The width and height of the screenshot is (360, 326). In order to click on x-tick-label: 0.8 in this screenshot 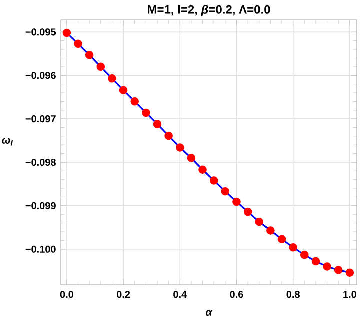, I will do `click(293, 294)`.